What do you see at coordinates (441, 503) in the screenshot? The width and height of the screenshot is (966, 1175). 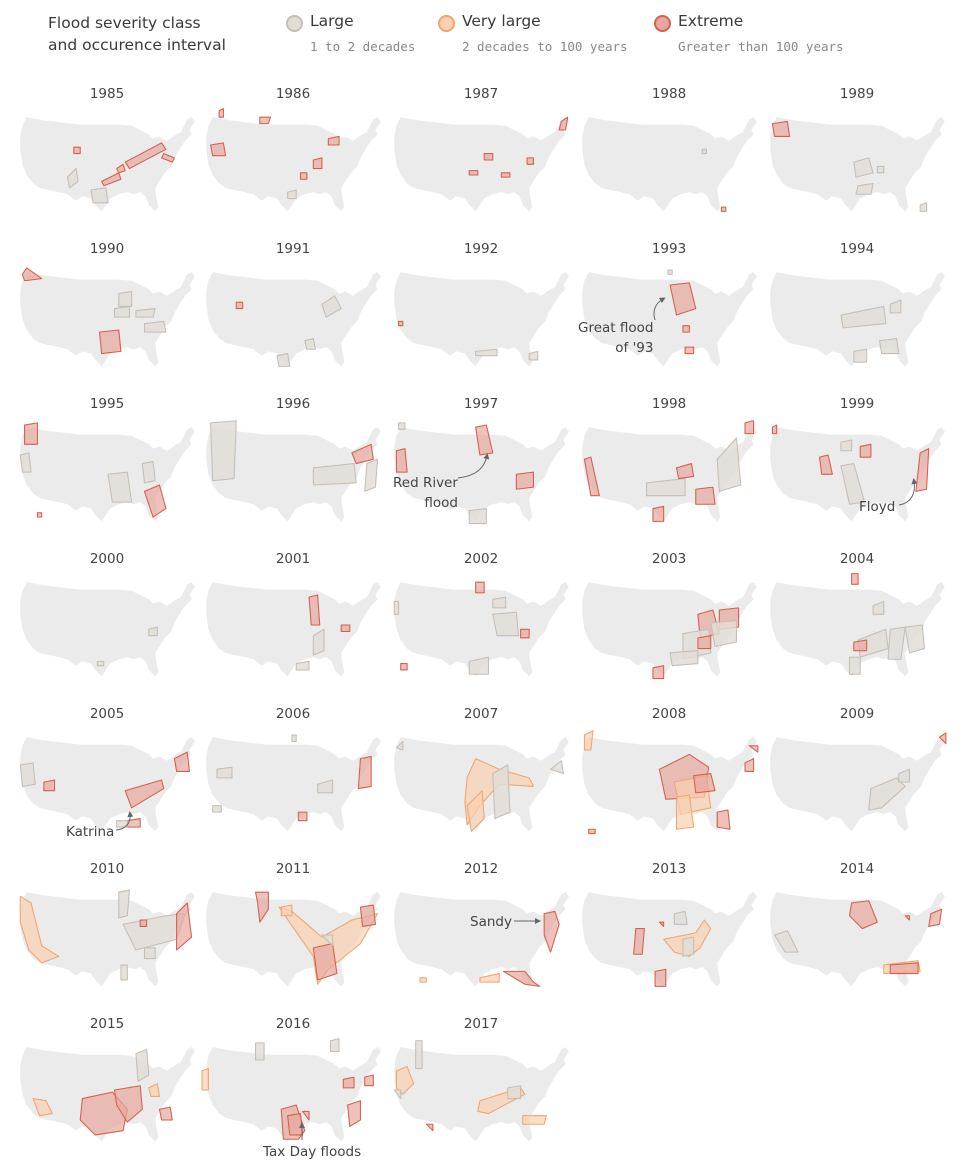 I see `annotation-red-river-line2: flood` at bounding box center [441, 503].